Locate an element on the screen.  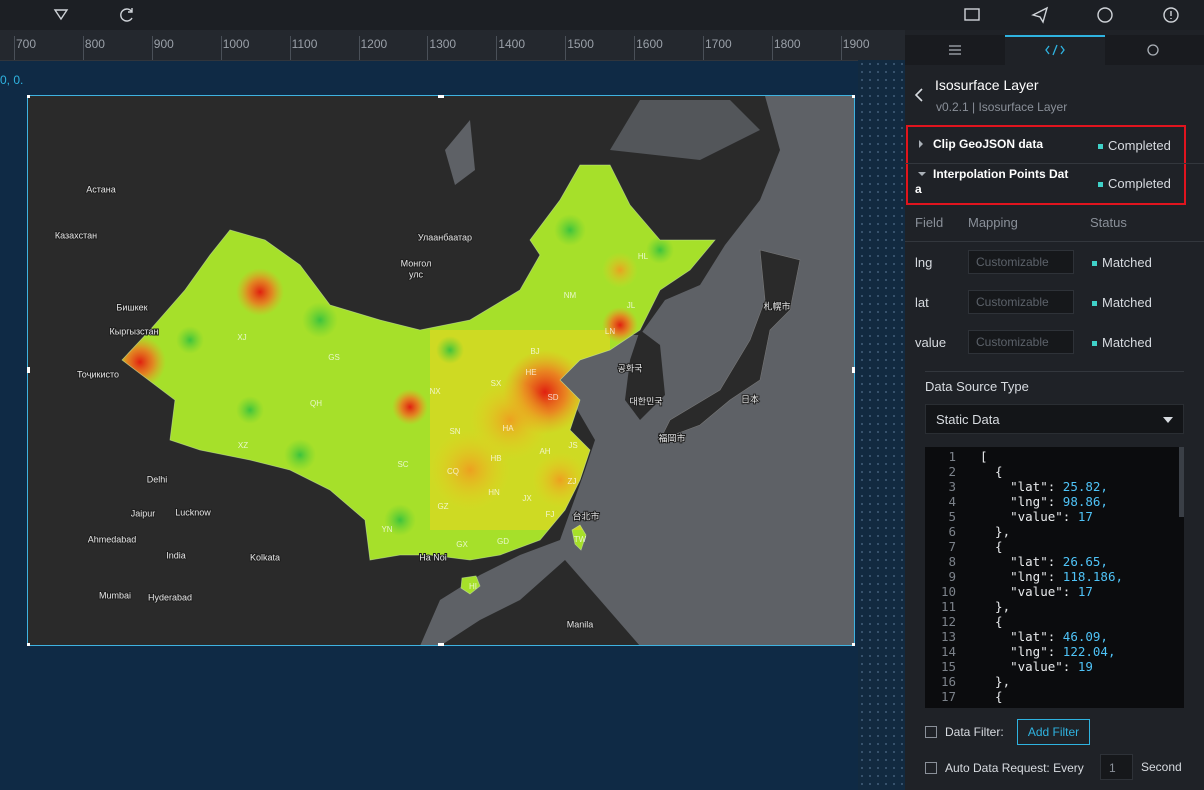
section-label: Interpolation Points Data is located at coordinates (993, 182).